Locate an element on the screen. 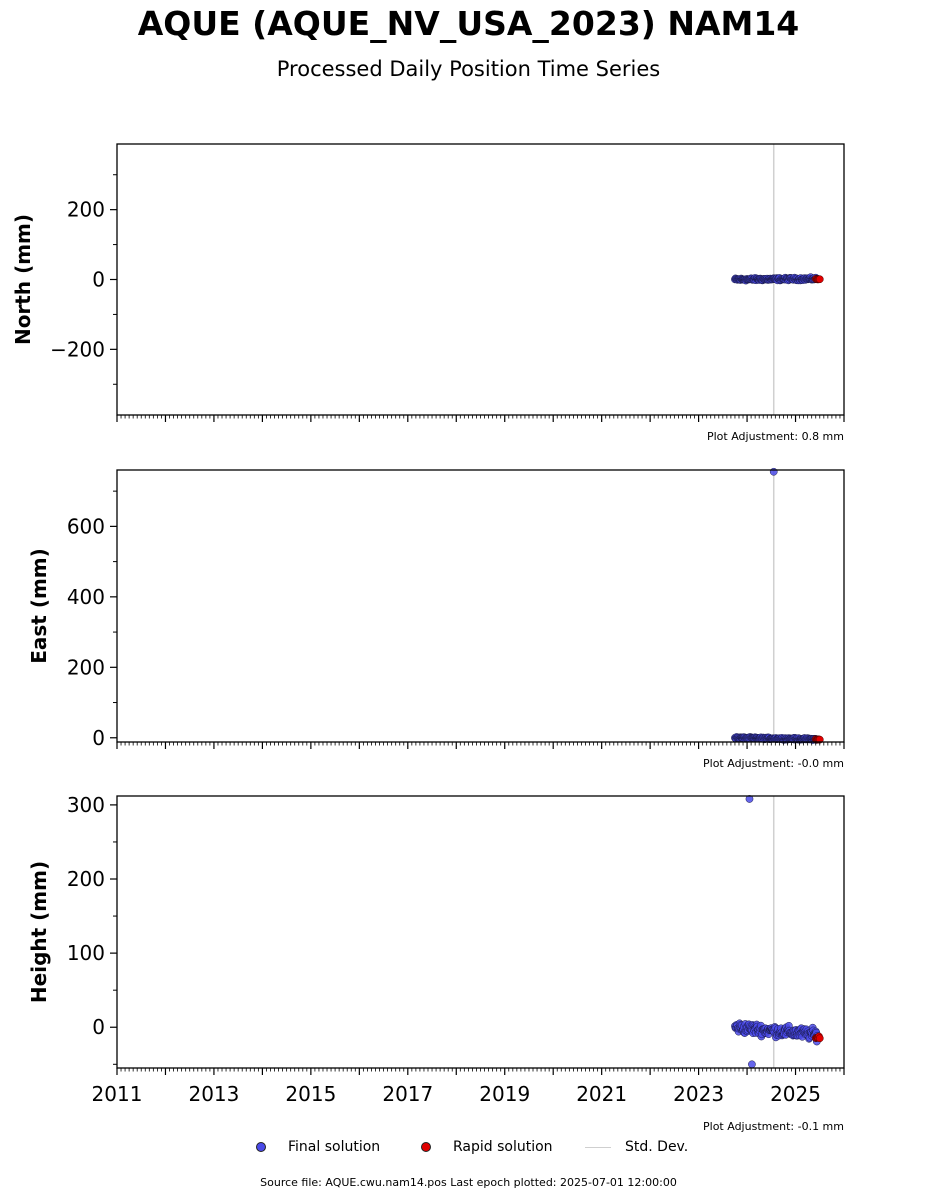 The image size is (937, 1200). rapid-solution-marker-icon is located at coordinates (426, 1147).